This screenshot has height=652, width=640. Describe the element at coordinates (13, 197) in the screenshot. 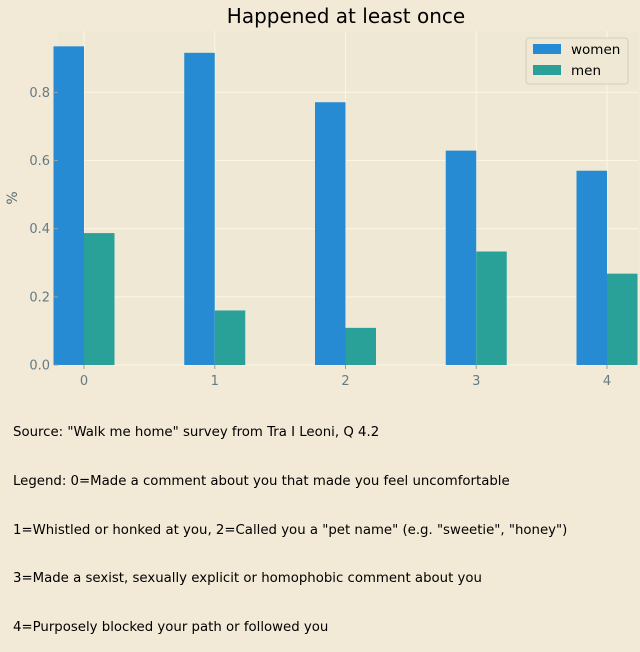

I see `y-axis-label: %` at that location.